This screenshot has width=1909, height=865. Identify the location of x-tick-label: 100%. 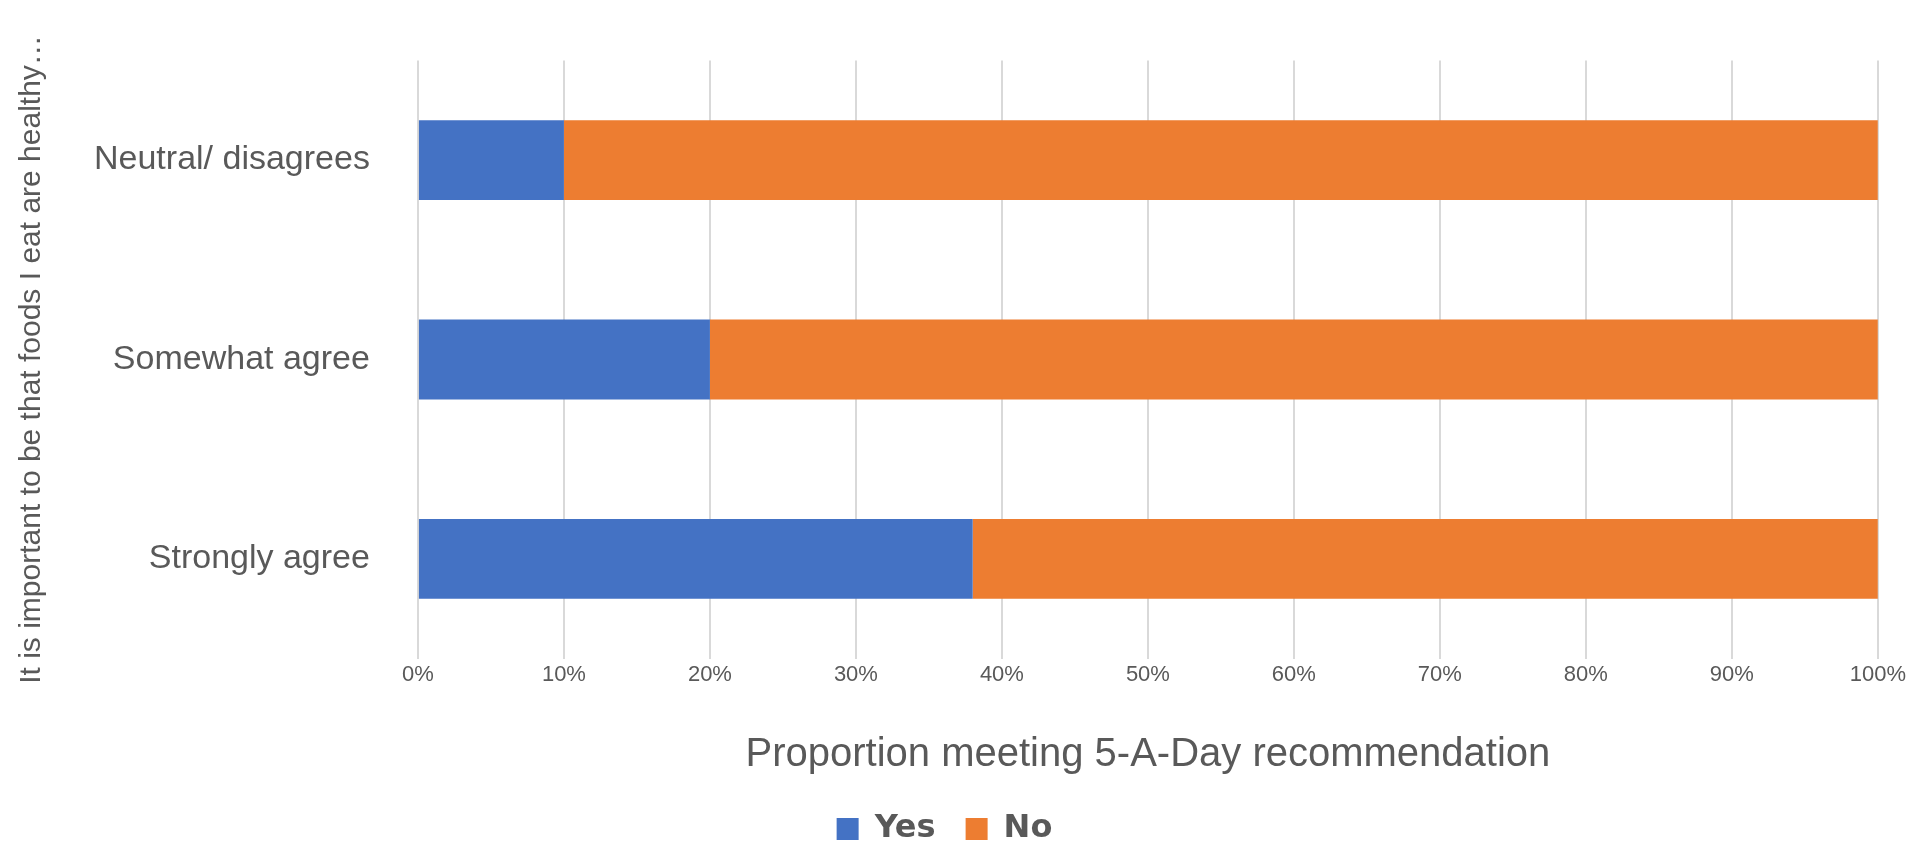
(1878, 673).